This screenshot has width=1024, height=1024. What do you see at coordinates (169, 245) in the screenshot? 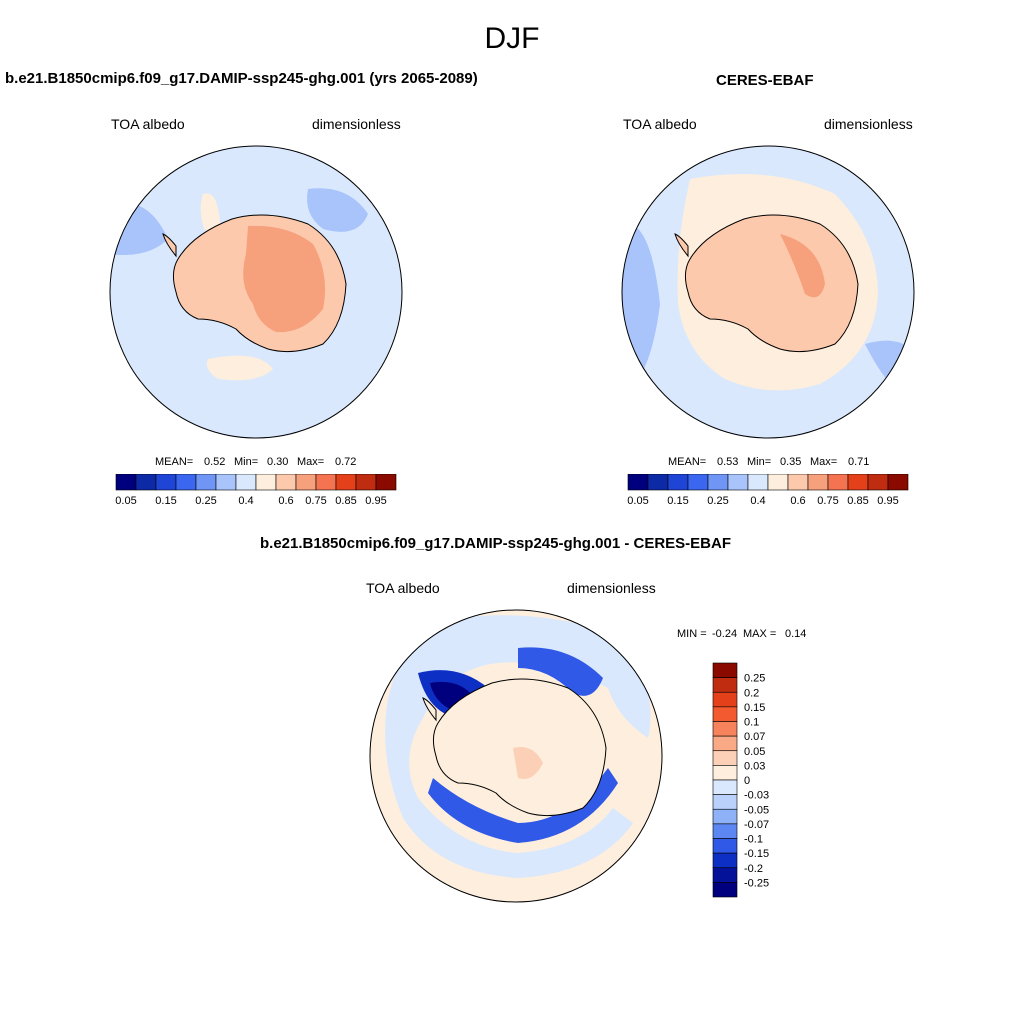
I see `panel1-peninsula` at bounding box center [169, 245].